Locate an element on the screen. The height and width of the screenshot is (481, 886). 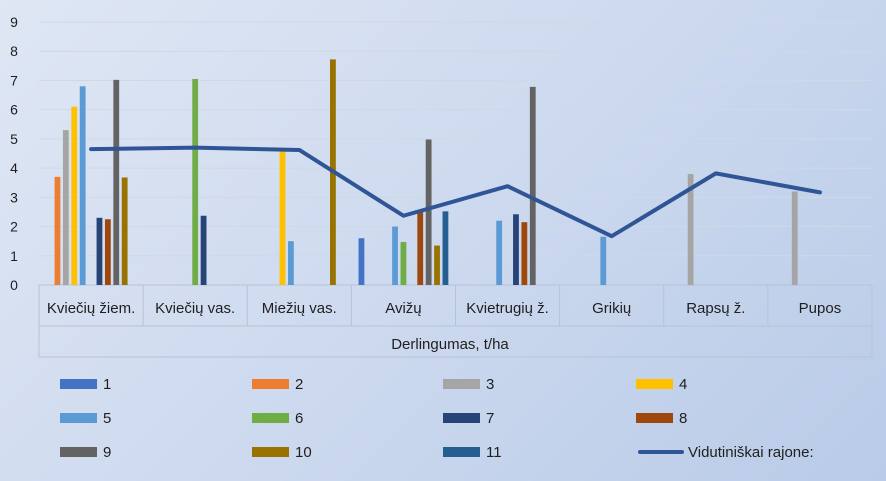
legend-label-11: 11 is located at coordinates (494, 452).